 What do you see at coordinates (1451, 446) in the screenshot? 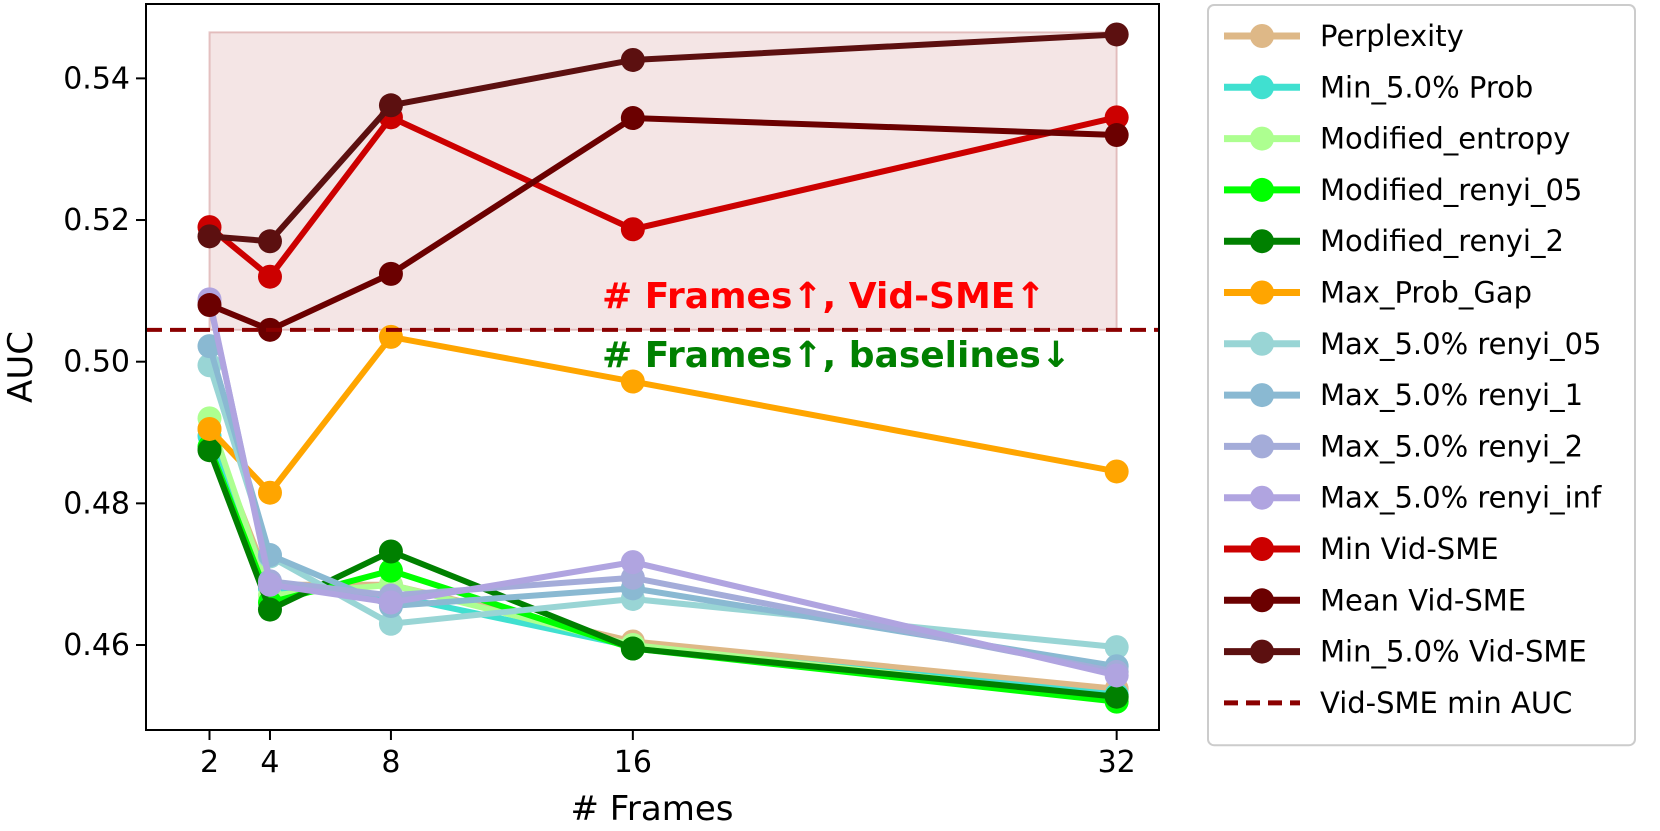
I see `legend-label: Max_5.0% renyi_2` at bounding box center [1451, 446].